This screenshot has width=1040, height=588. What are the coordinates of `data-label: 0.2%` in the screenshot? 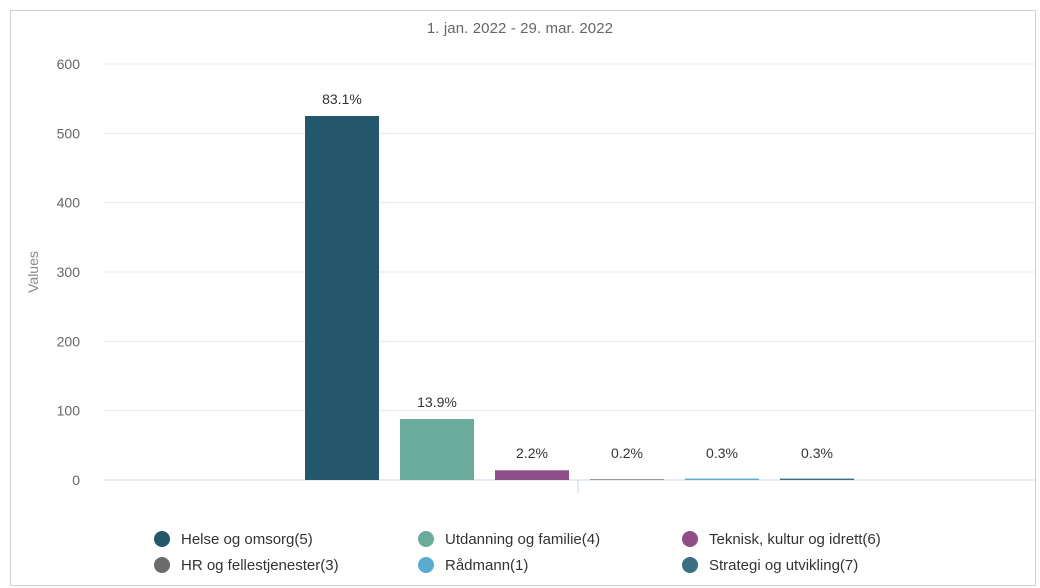 It's located at (627, 453).